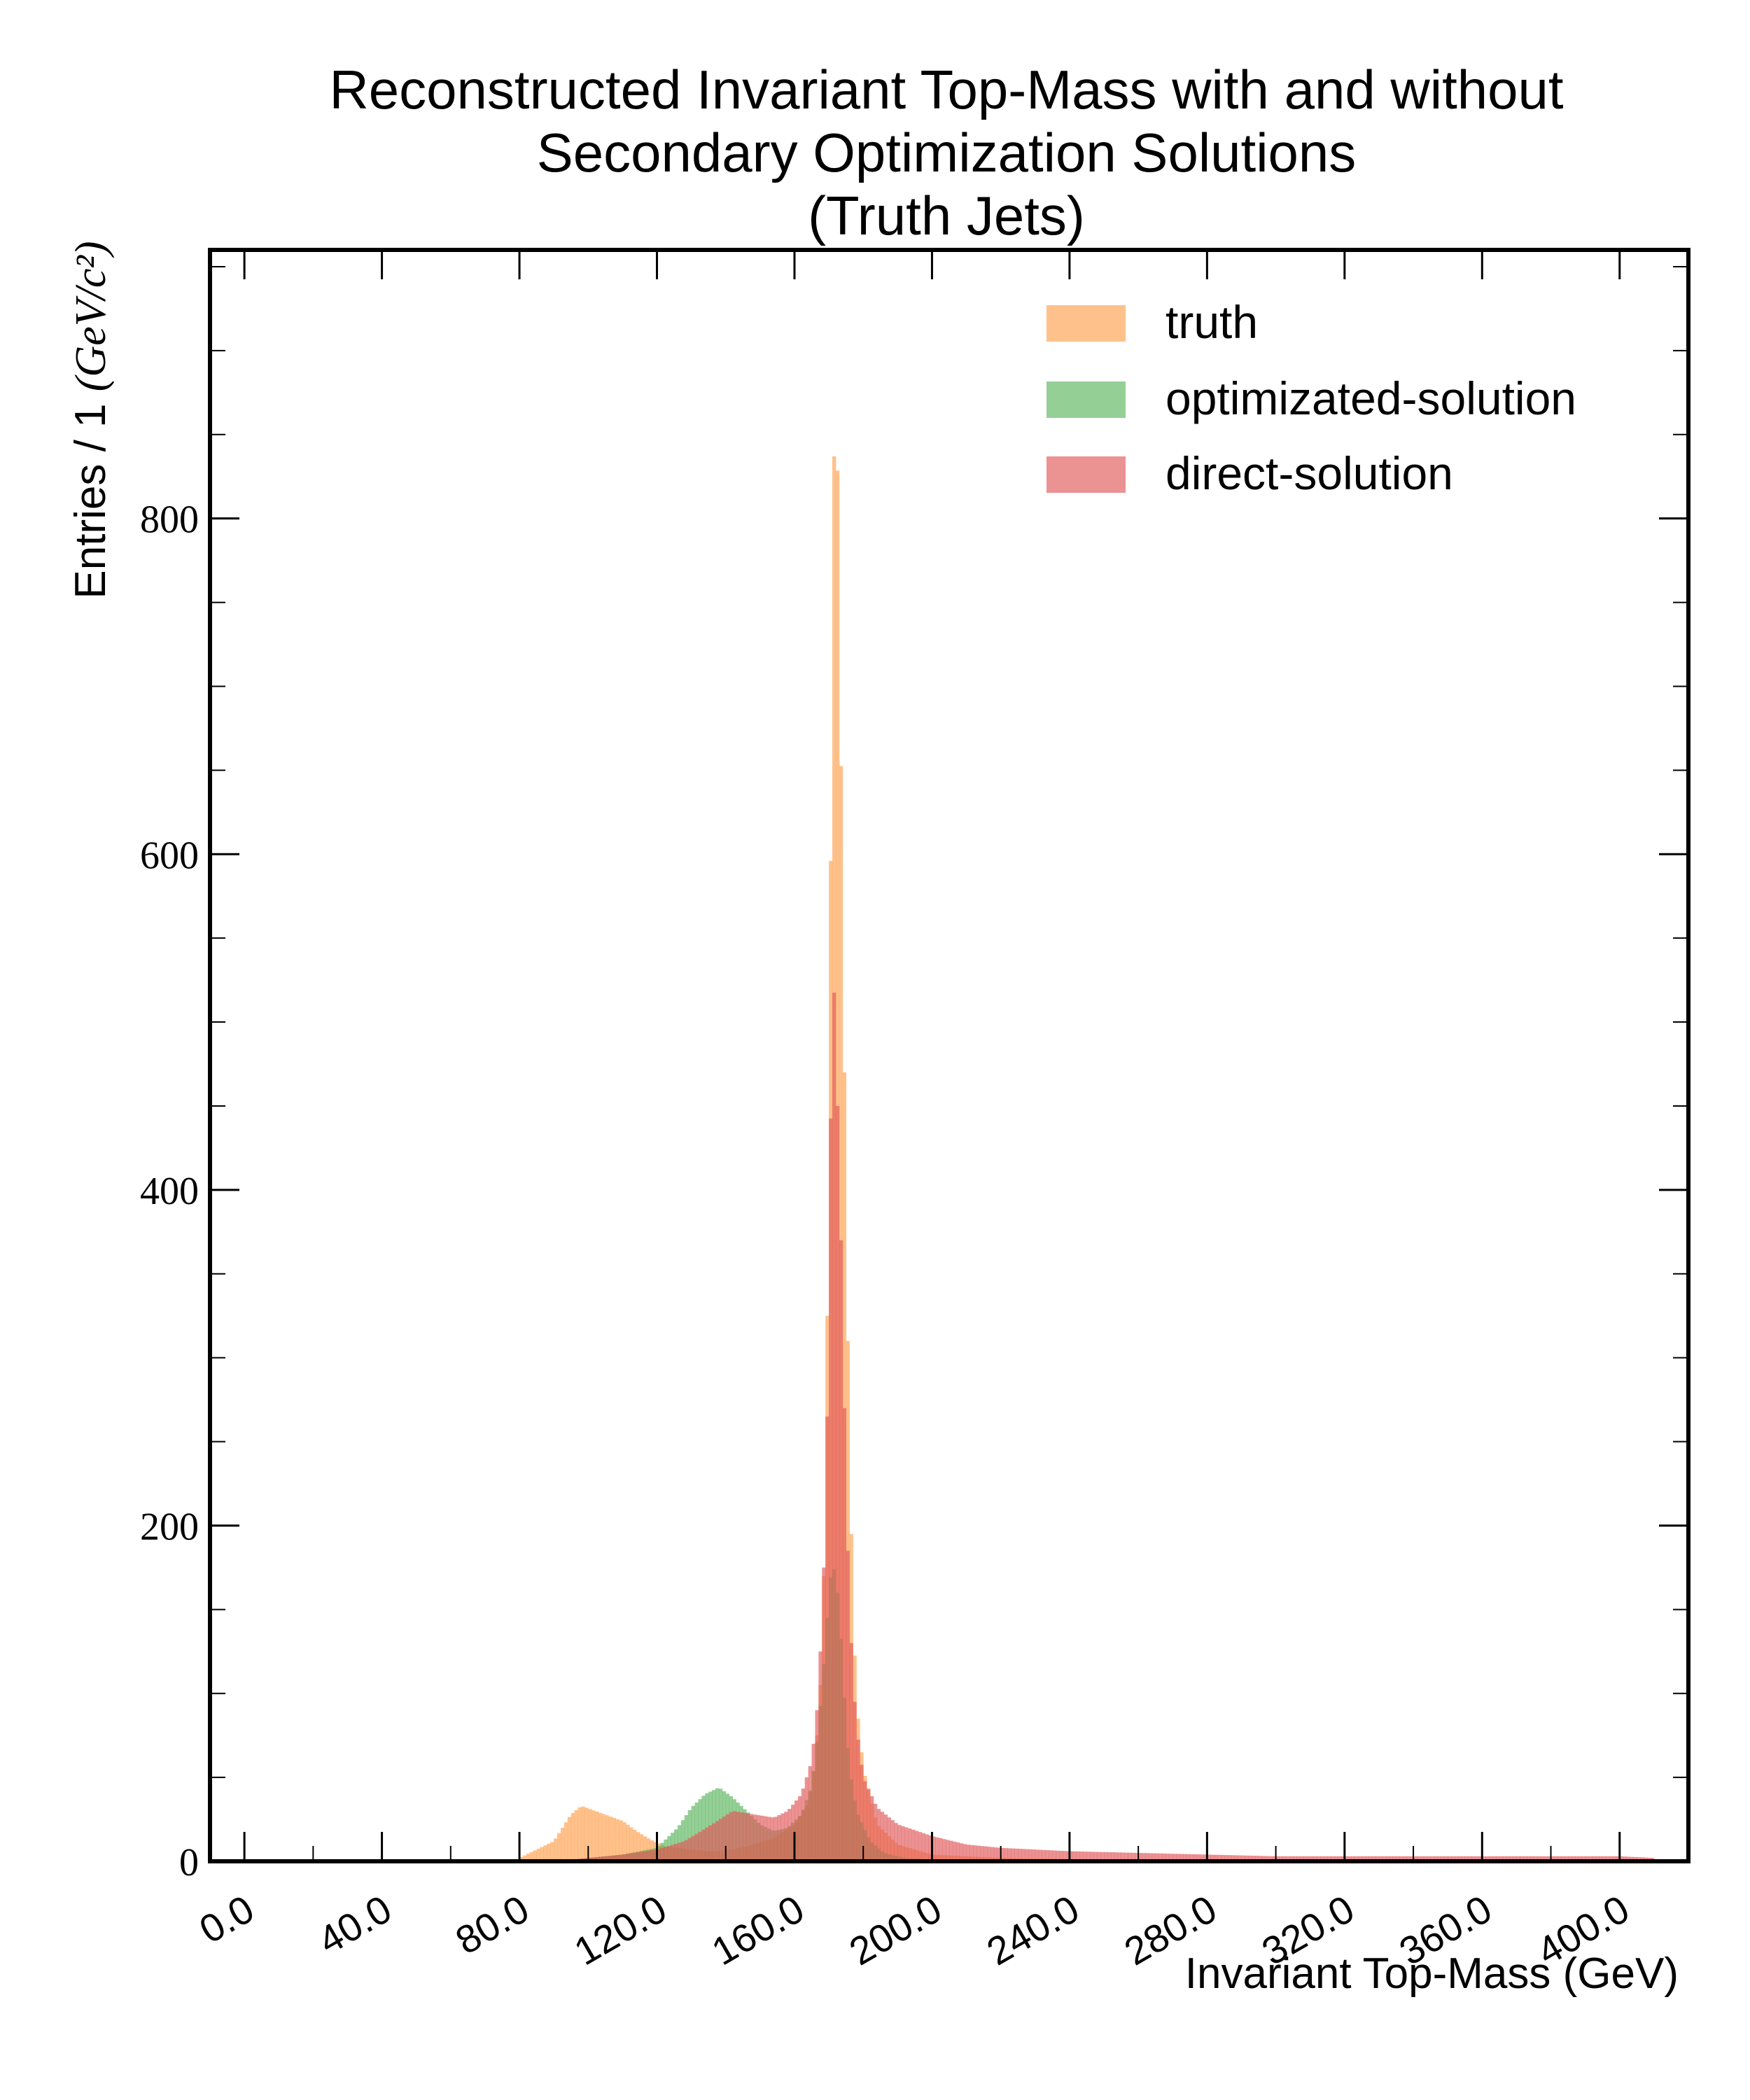  I want to click on y-tick-label: 400, so click(169, 1191).